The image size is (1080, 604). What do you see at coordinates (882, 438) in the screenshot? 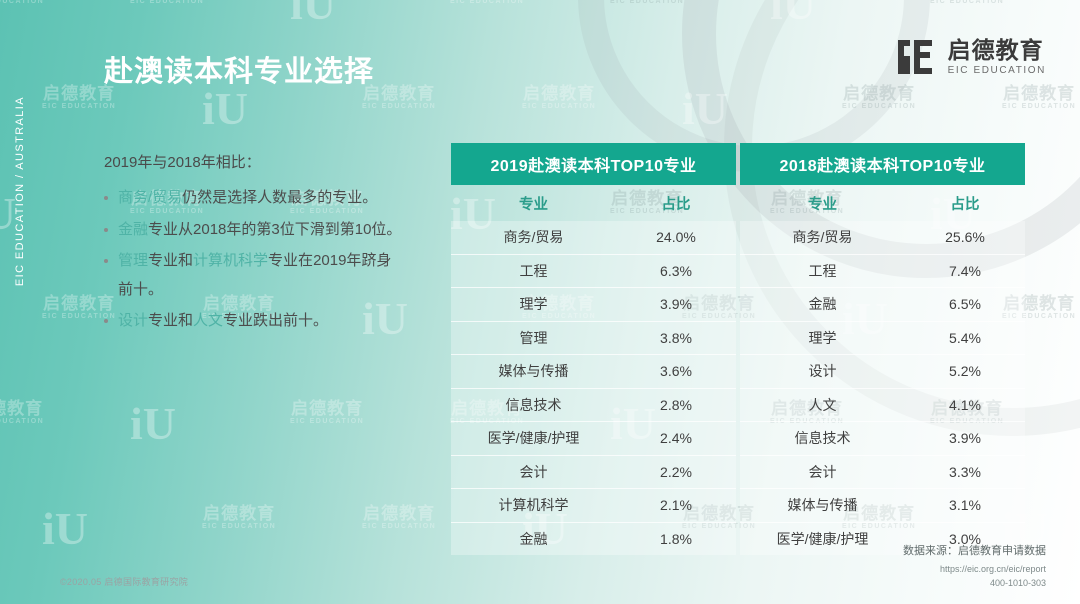
I see `table-row: 信息技术 3.9%` at bounding box center [882, 438].